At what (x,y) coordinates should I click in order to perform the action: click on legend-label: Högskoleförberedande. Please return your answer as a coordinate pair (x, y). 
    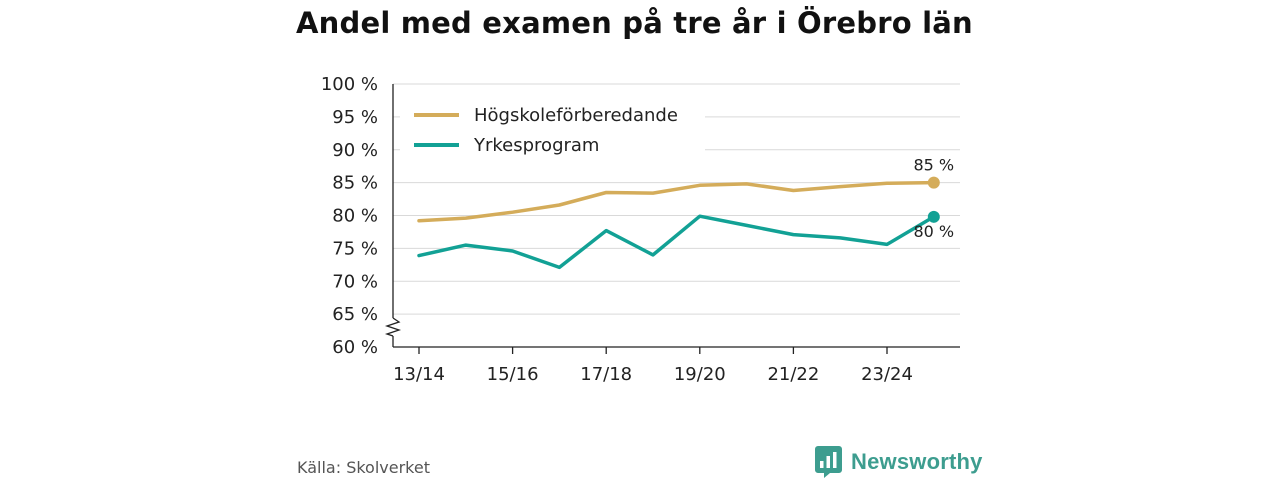
    Looking at the image, I should click on (576, 115).